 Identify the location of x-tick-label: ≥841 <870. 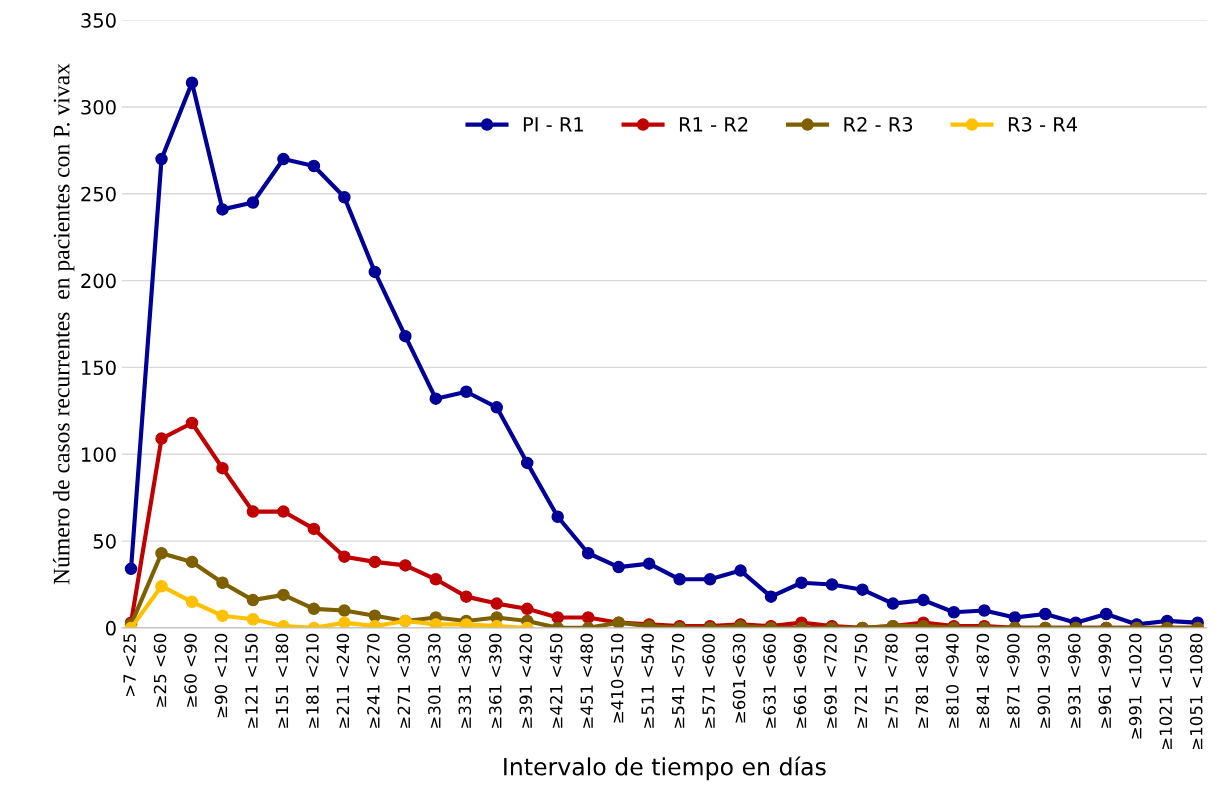
(983, 680).